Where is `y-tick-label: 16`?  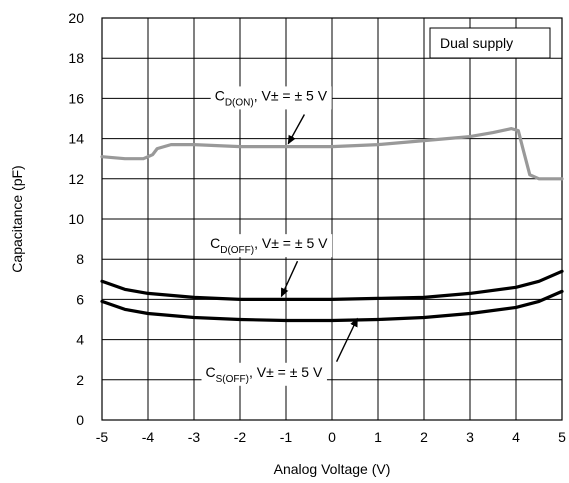 y-tick-label: 16 is located at coordinates (76, 98).